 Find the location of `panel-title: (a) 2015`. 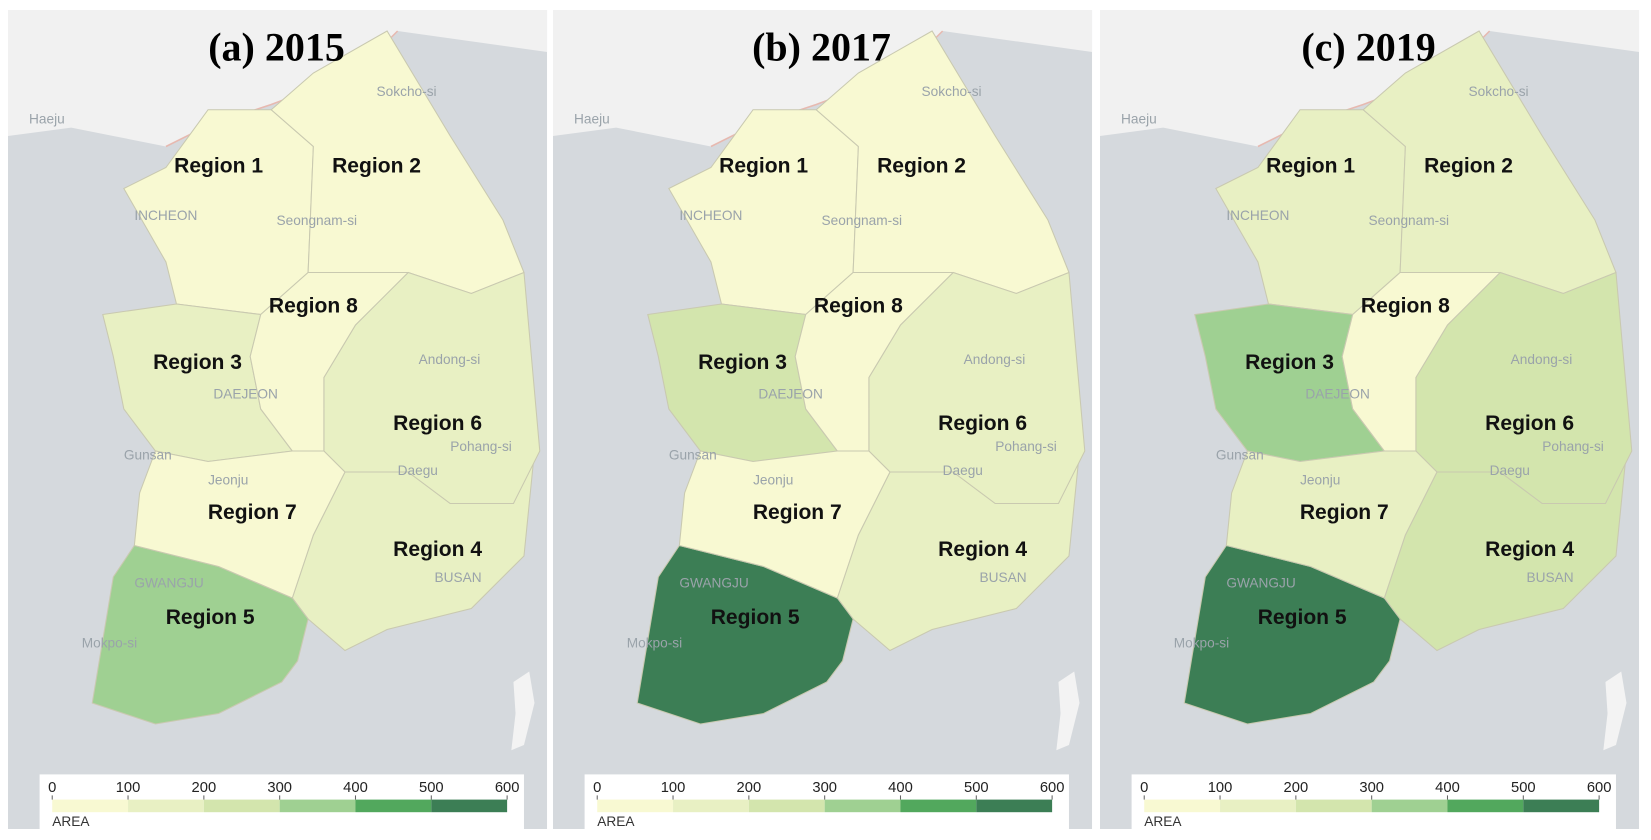

panel-title: (a) 2015 is located at coordinates (276, 46).